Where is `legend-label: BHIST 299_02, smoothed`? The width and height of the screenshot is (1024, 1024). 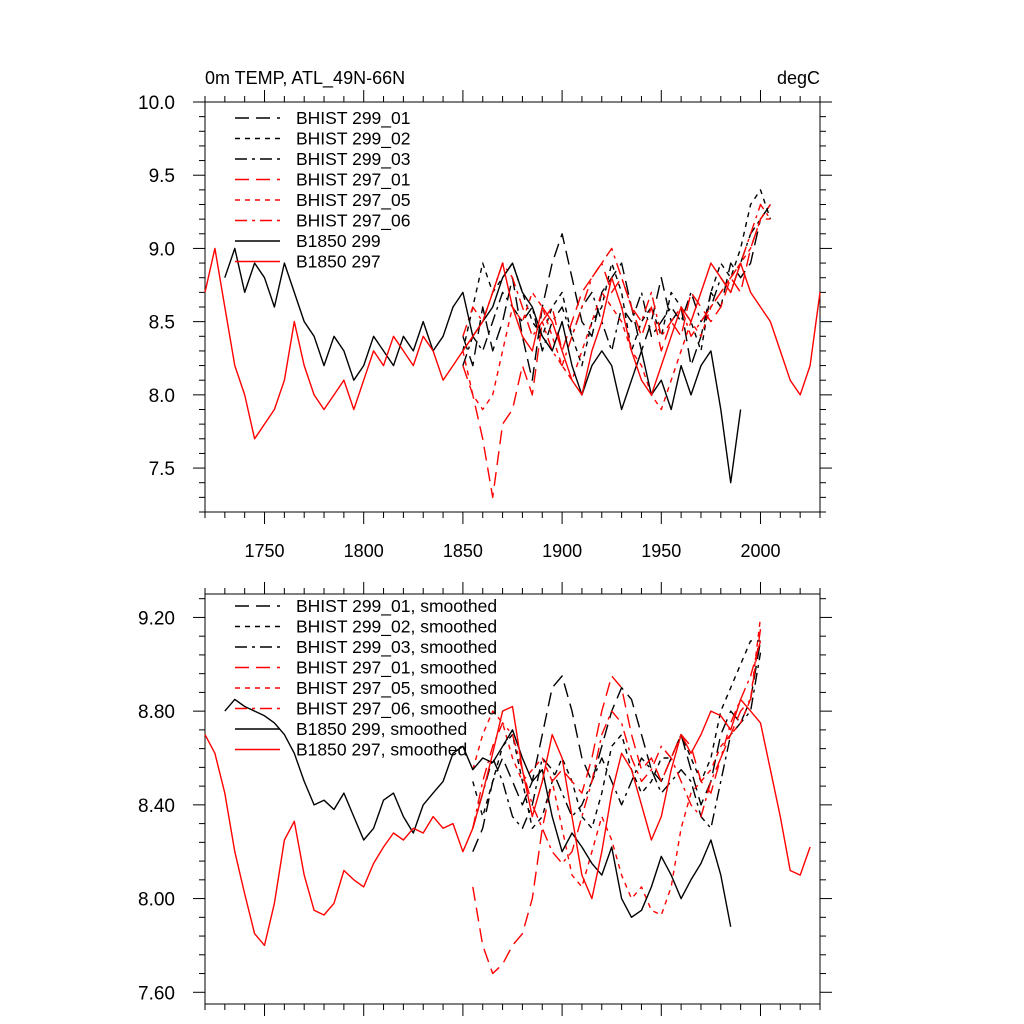
legend-label: BHIST 299_02, smoothed is located at coordinates (396, 627).